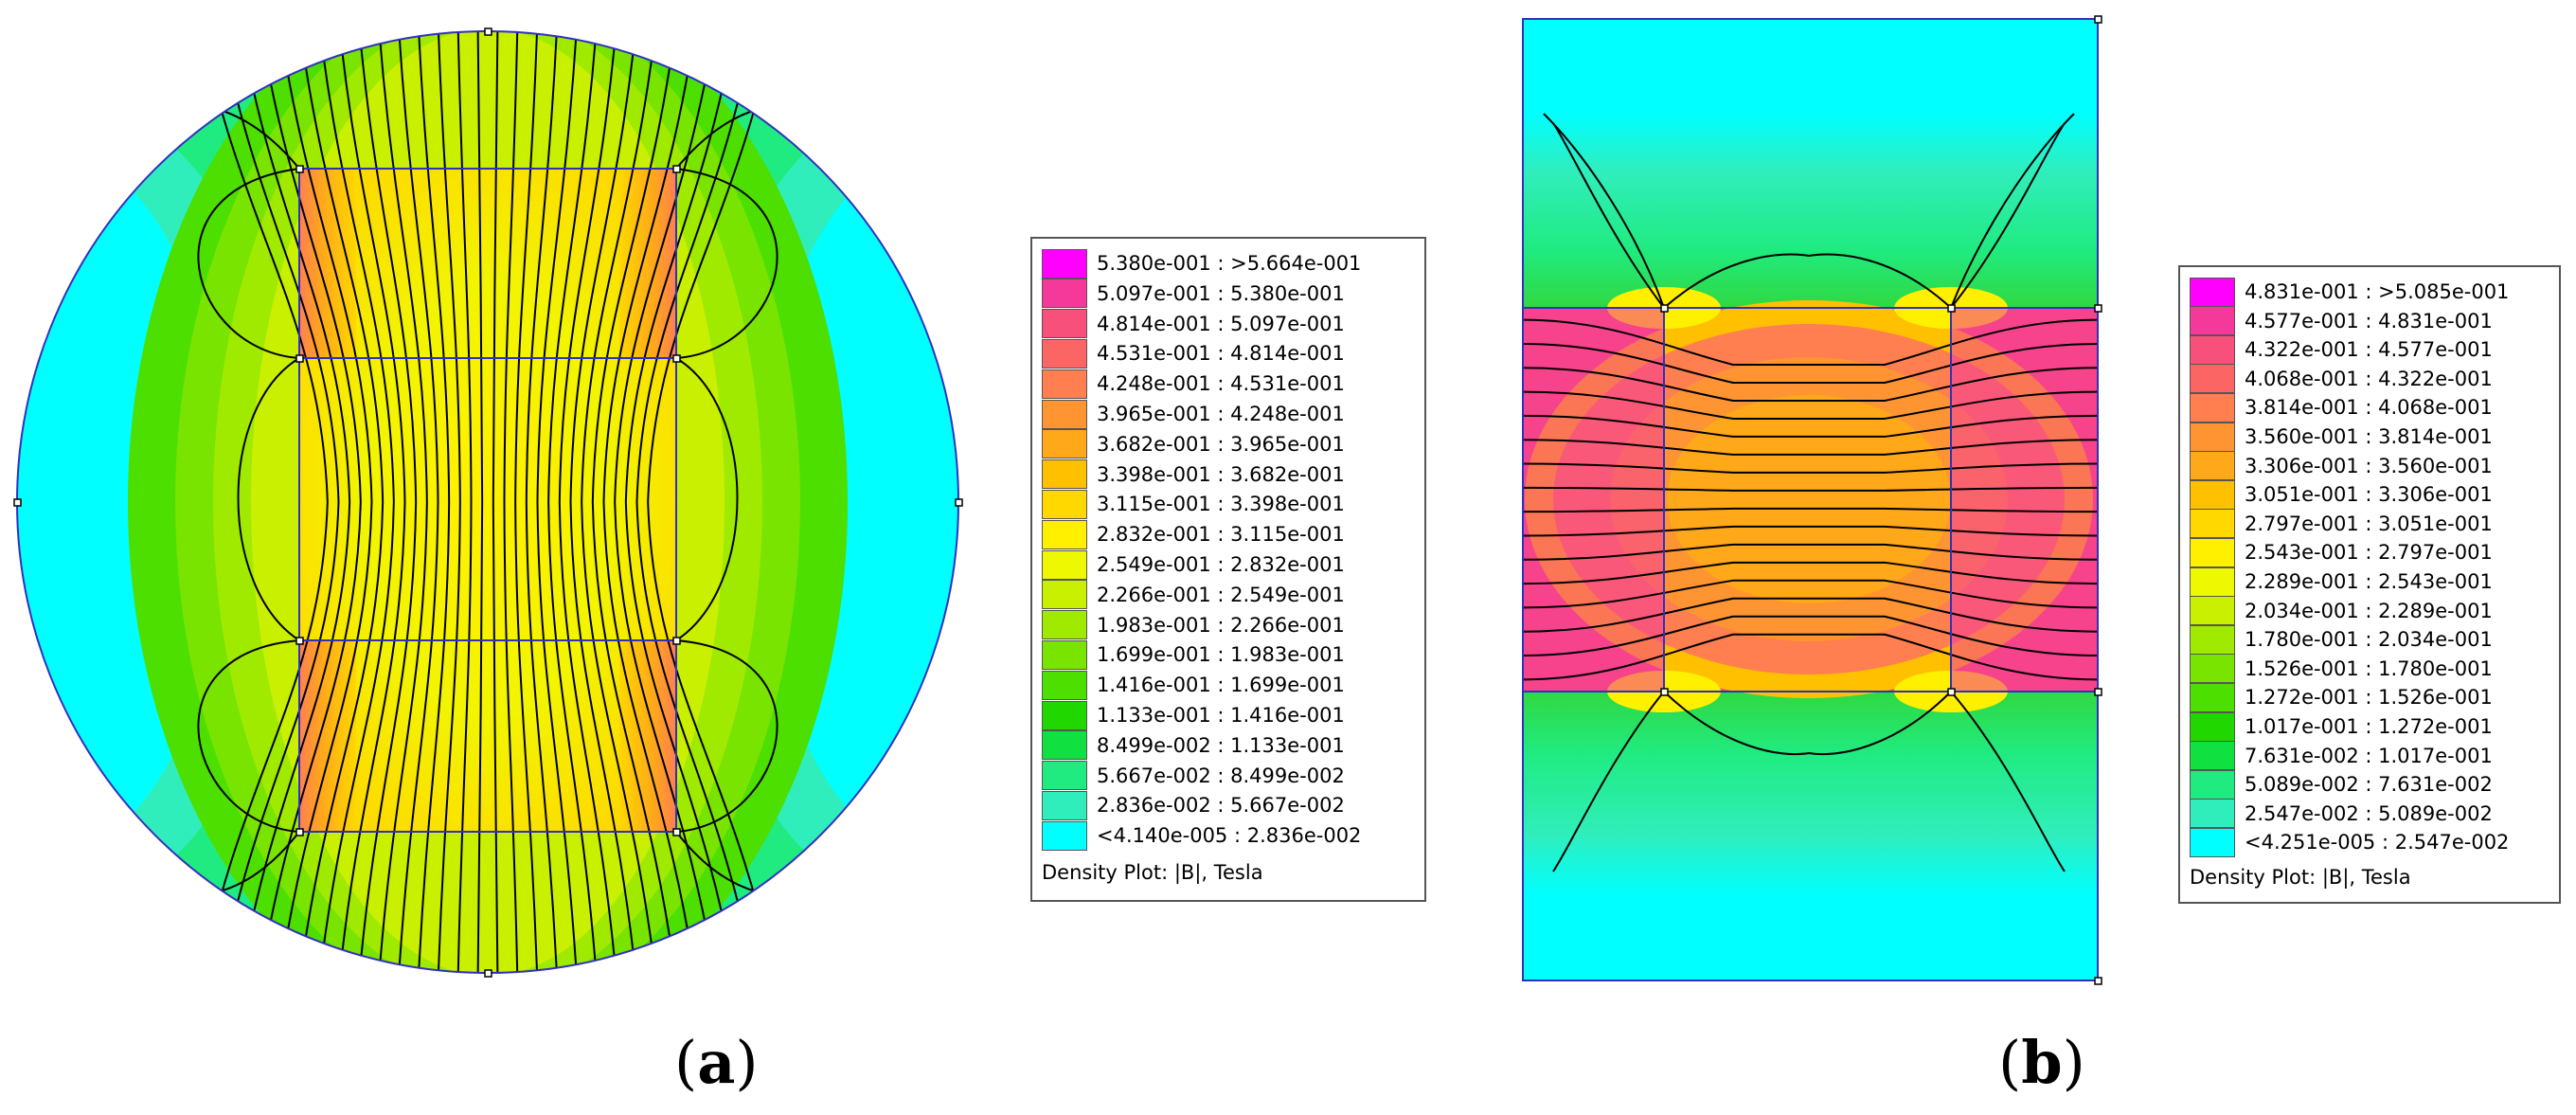  I want to click on legend-label: 1.526e-001 : 1.780e-001, so click(2369, 668).